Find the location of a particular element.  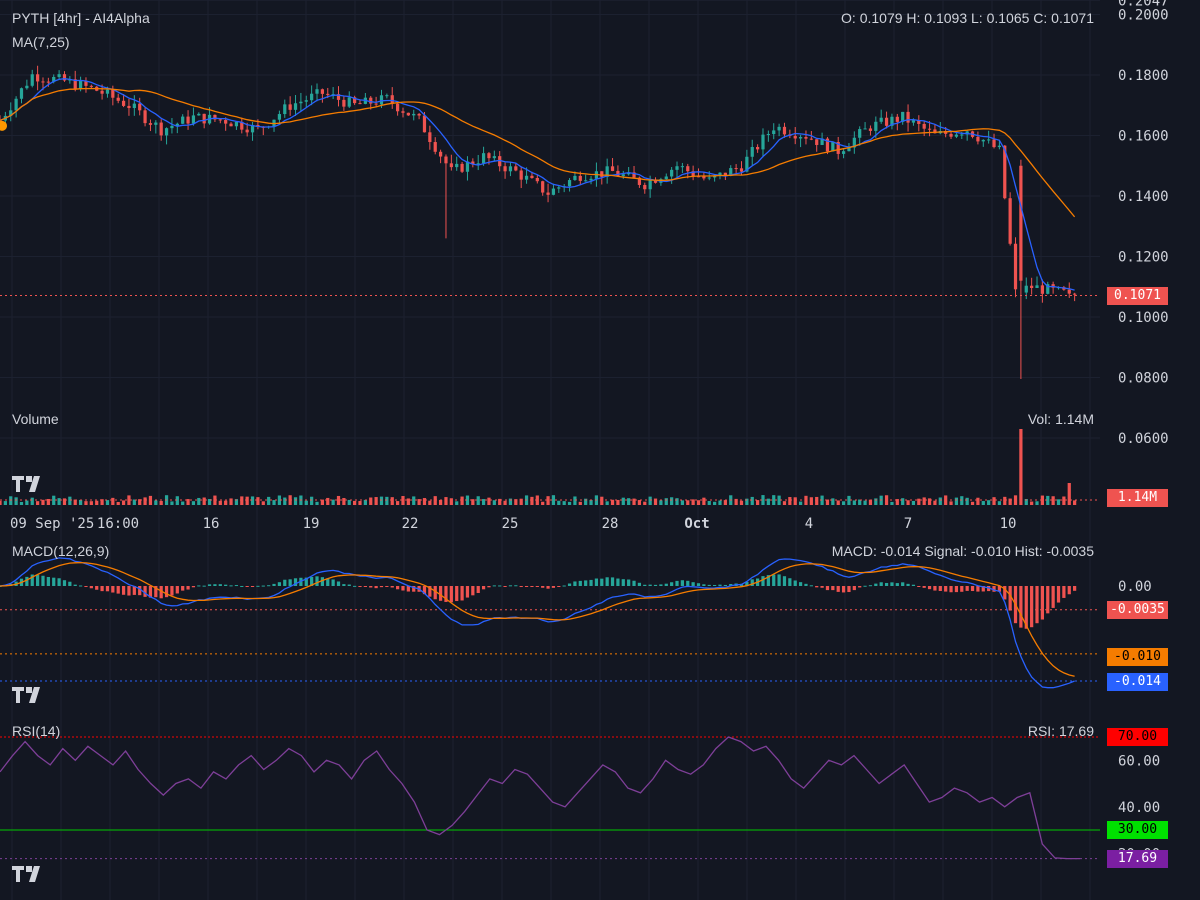

tradingview-logo-icon is located at coordinates (26, 874).